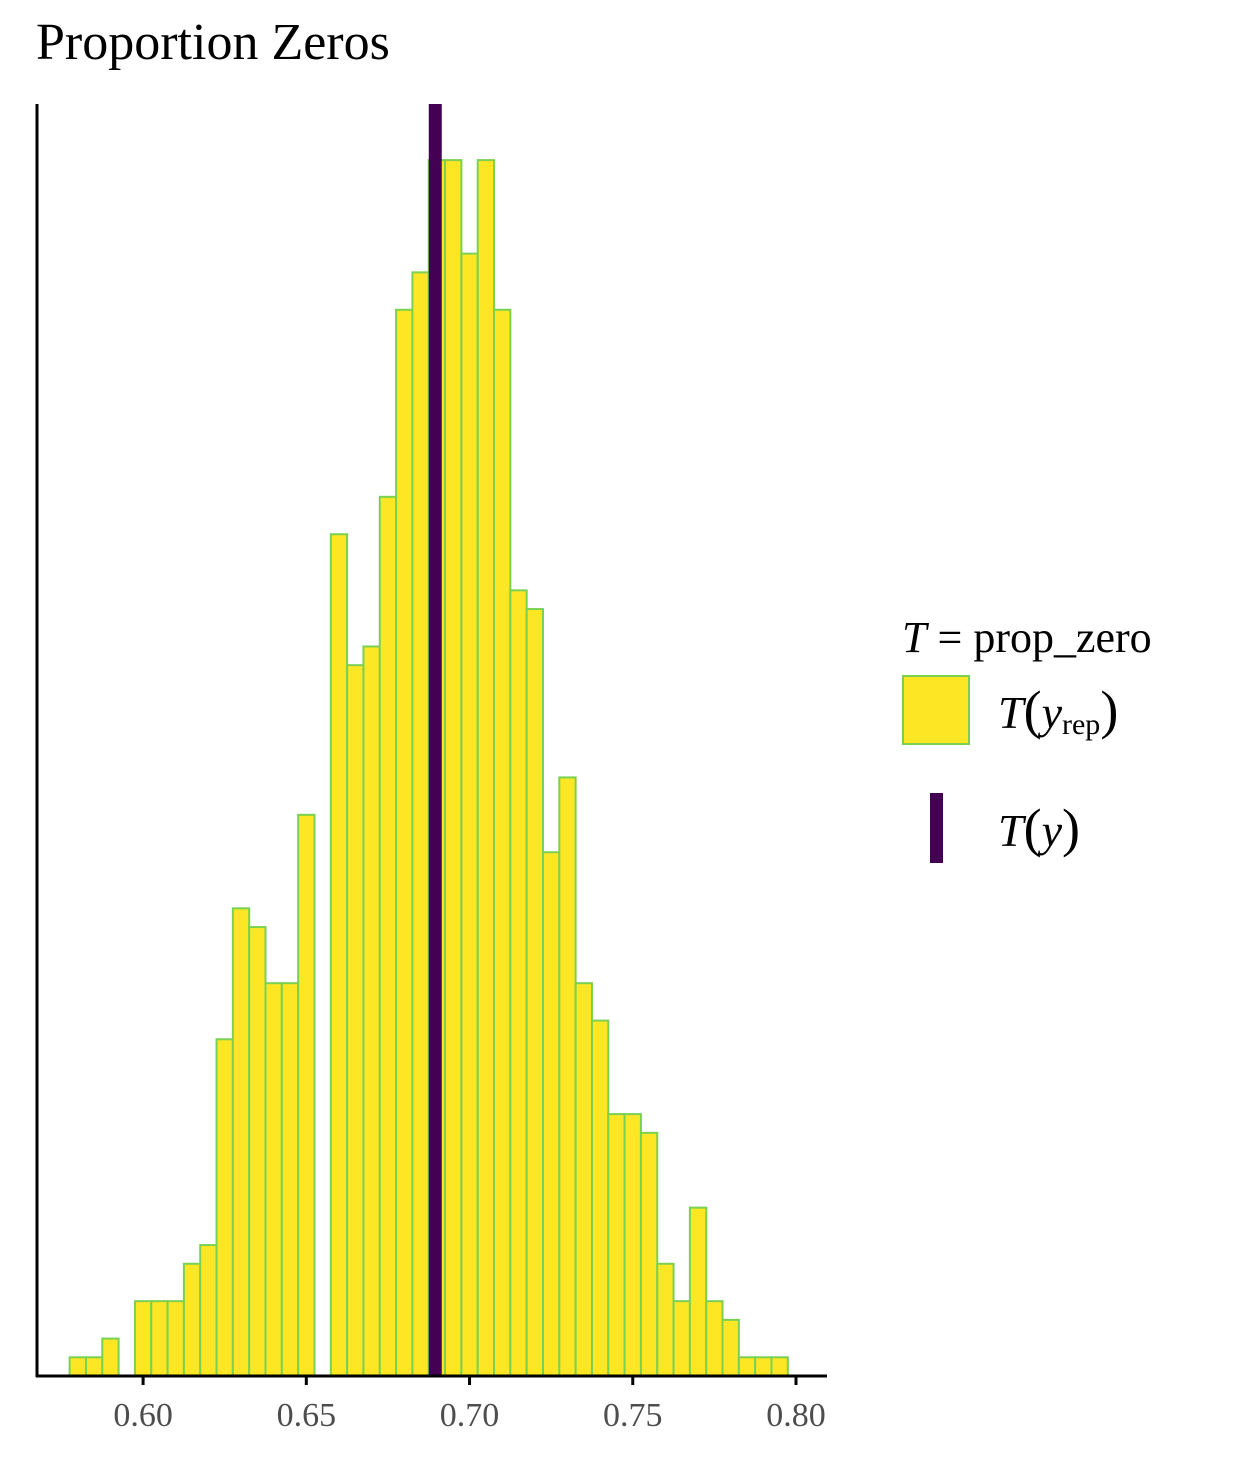  I want to click on x-tick-label: 0.80, so click(796, 1415).